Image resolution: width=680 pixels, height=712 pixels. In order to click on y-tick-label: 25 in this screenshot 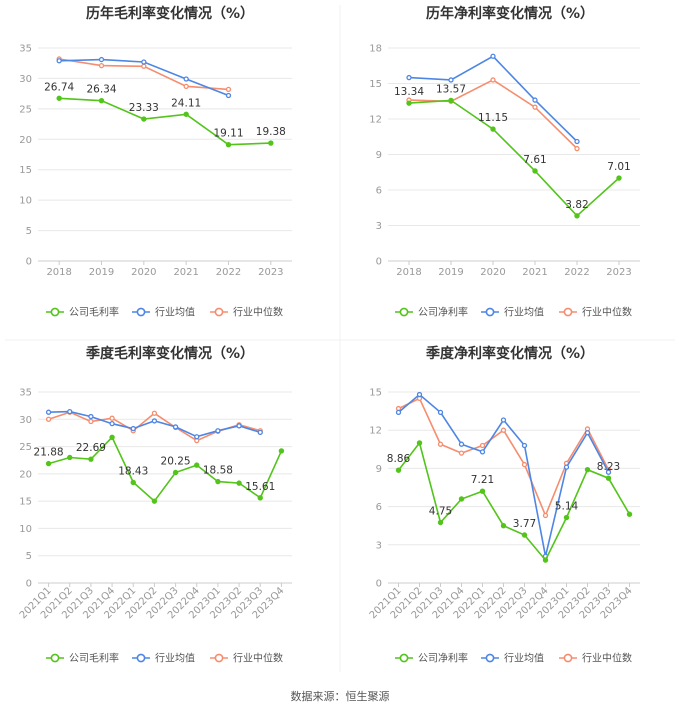, I will do `click(25, 109)`.